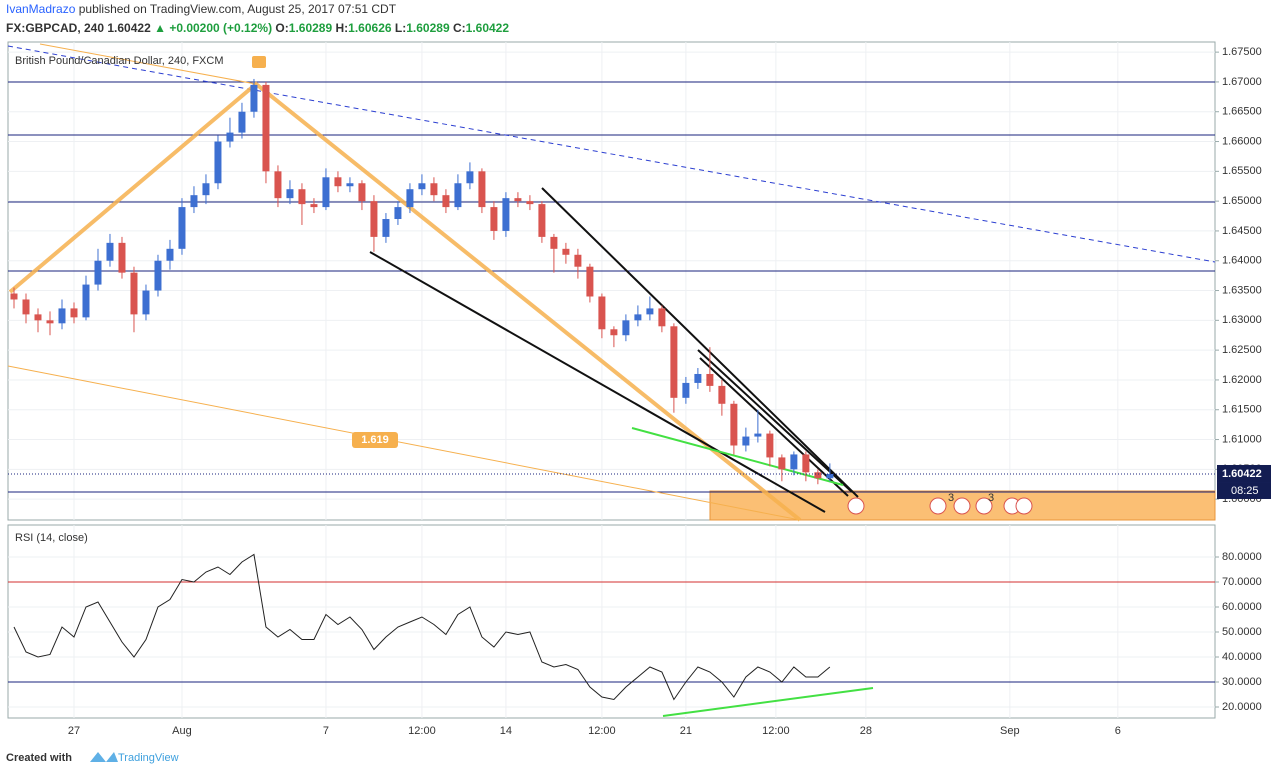 The image size is (1273, 781). What do you see at coordinates (1242, 557) in the screenshot?
I see `y-tick-label: 80.0000` at bounding box center [1242, 557].